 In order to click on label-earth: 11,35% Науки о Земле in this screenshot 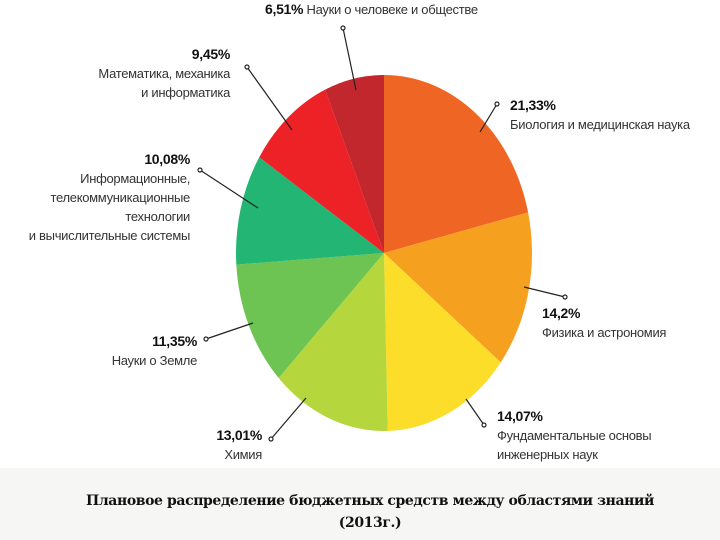, I will do `click(154, 351)`.